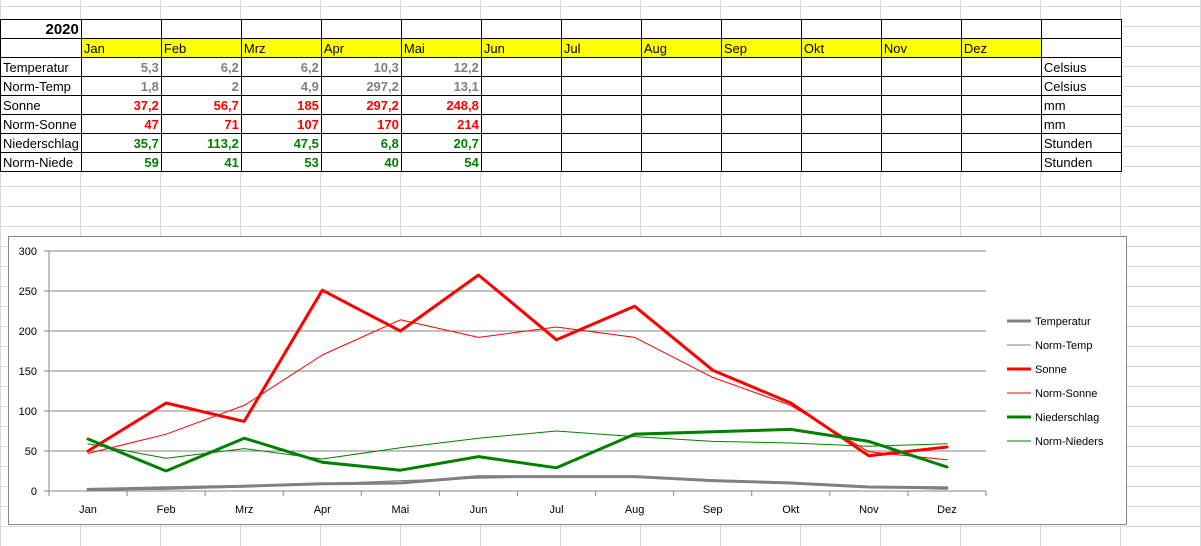  What do you see at coordinates (201, 48) in the screenshot?
I see `month-header-cell: Feb` at bounding box center [201, 48].